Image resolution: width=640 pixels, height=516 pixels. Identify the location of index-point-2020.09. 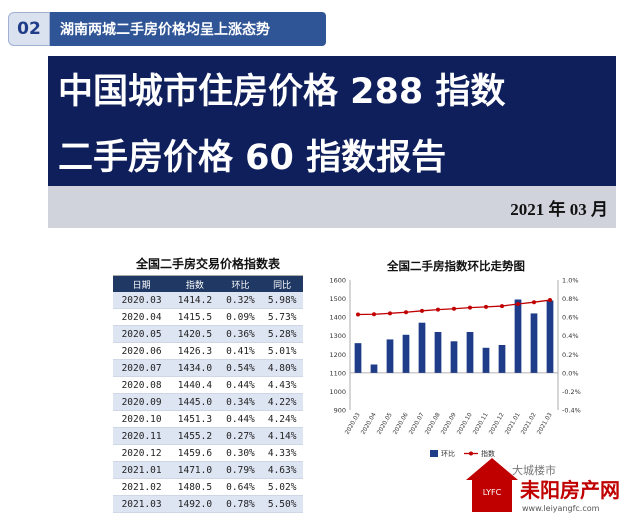
(454, 308).